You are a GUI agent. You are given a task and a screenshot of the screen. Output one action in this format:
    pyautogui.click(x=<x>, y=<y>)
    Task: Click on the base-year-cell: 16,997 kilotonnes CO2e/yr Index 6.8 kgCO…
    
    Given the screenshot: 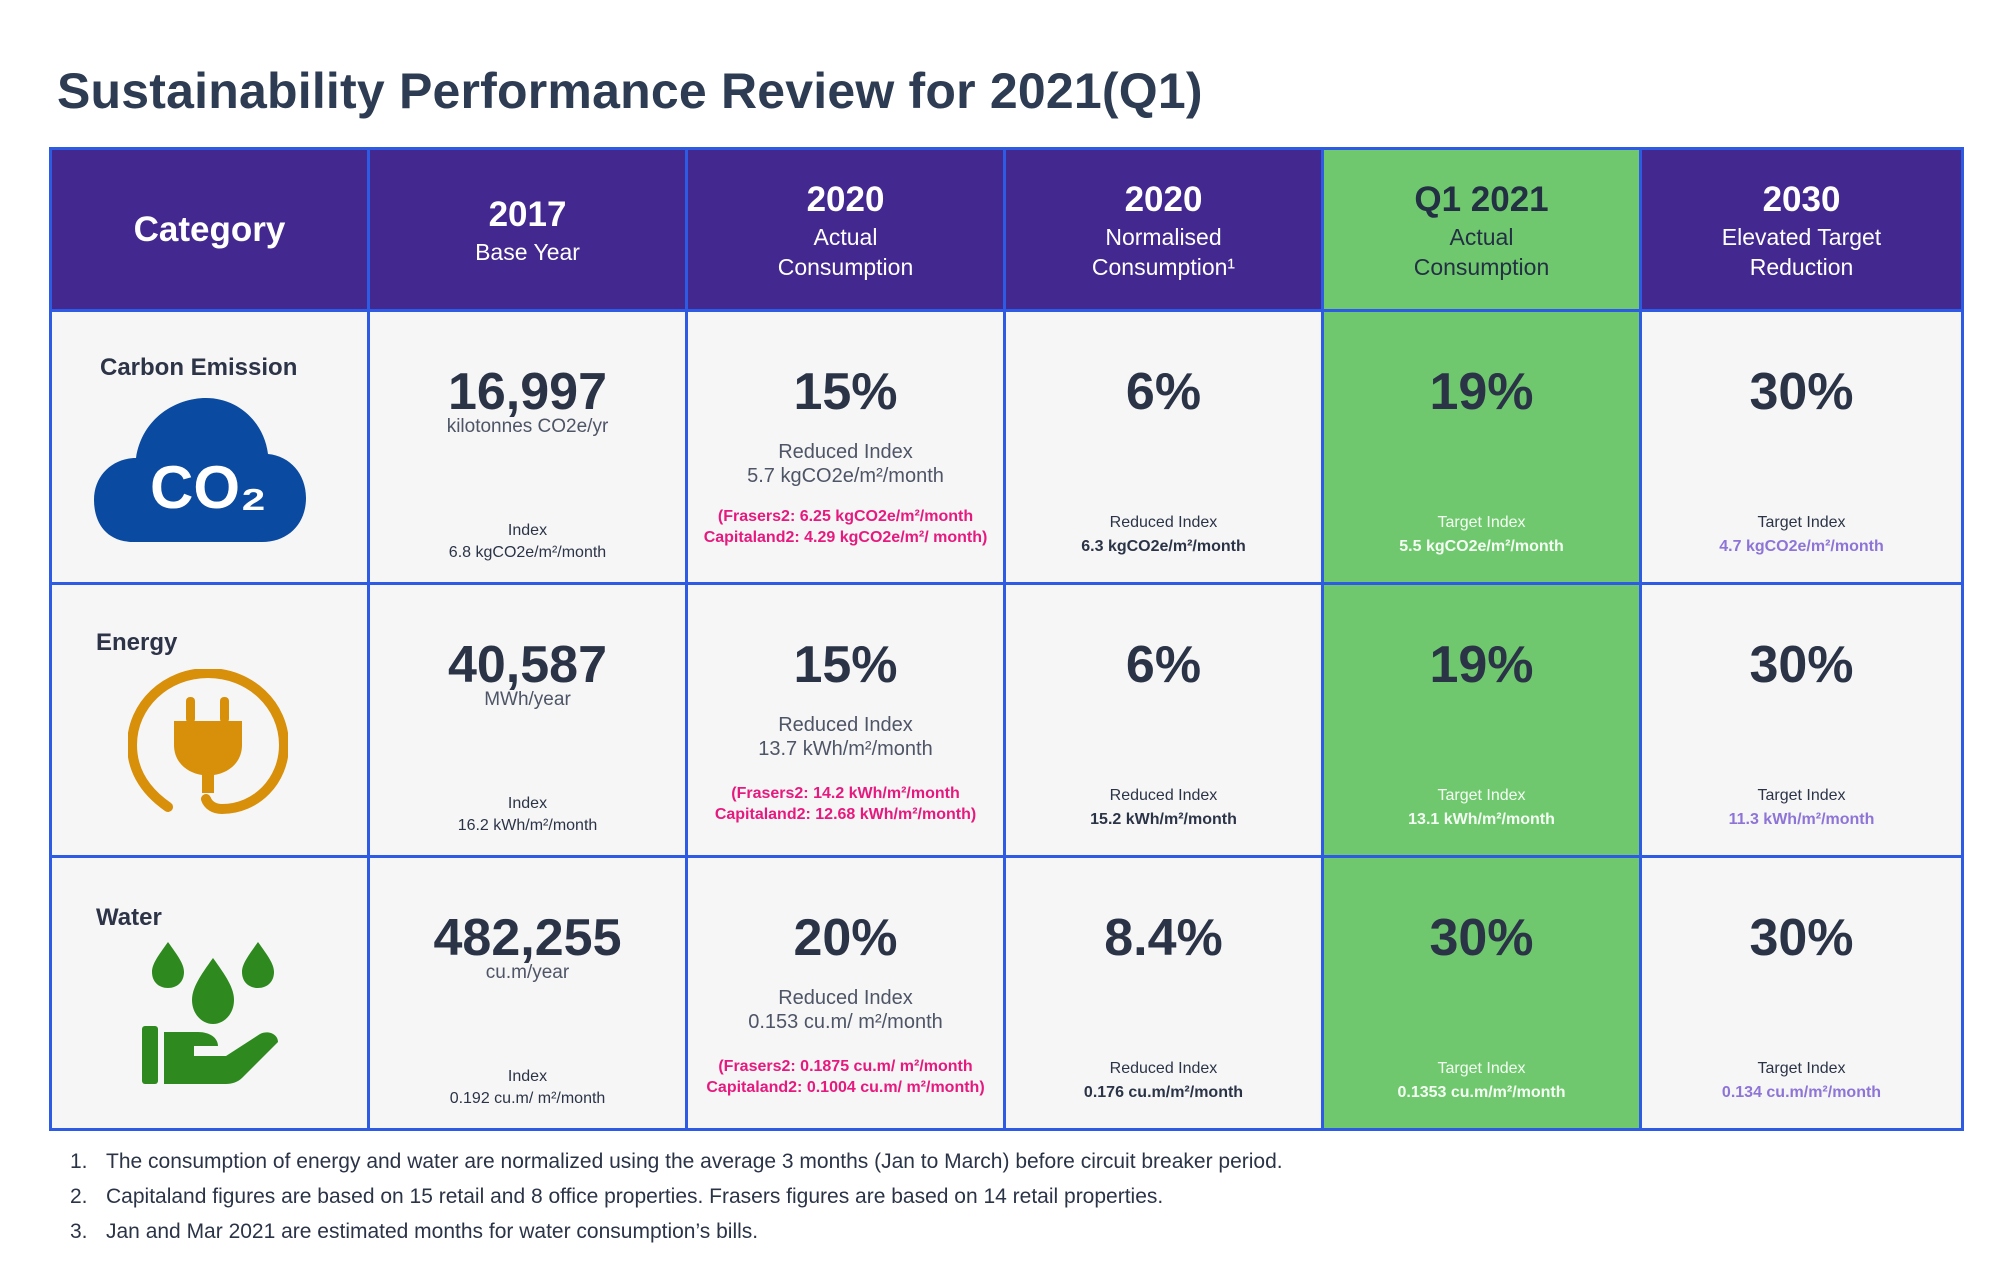 What is the action you would take?
    pyautogui.click(x=527, y=447)
    